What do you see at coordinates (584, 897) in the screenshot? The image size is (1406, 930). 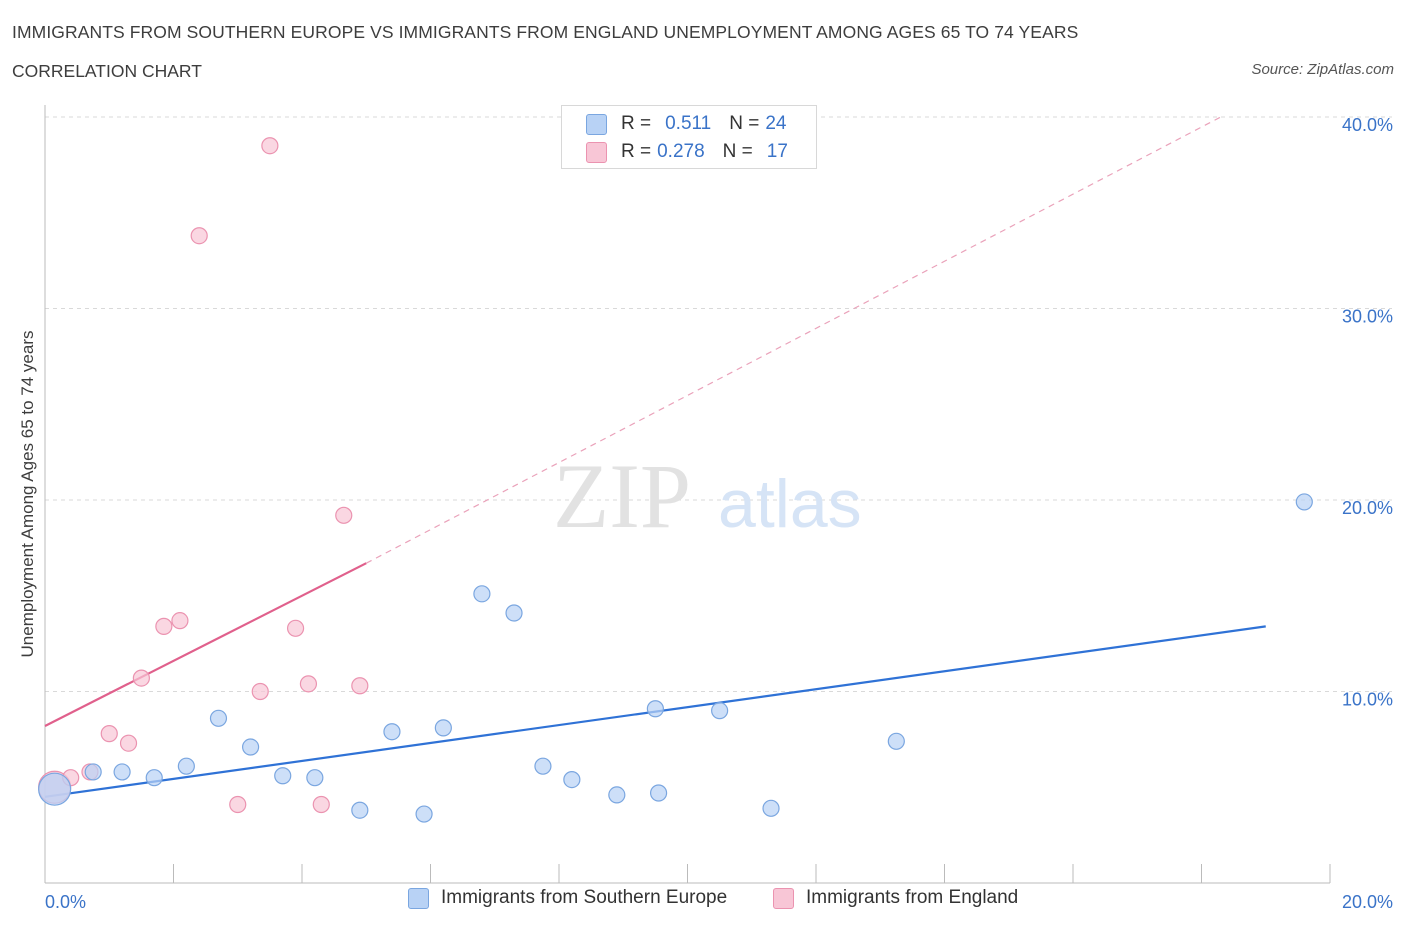 I see `bottom-legend-label: Immigrants from Southern Europe` at bounding box center [584, 897].